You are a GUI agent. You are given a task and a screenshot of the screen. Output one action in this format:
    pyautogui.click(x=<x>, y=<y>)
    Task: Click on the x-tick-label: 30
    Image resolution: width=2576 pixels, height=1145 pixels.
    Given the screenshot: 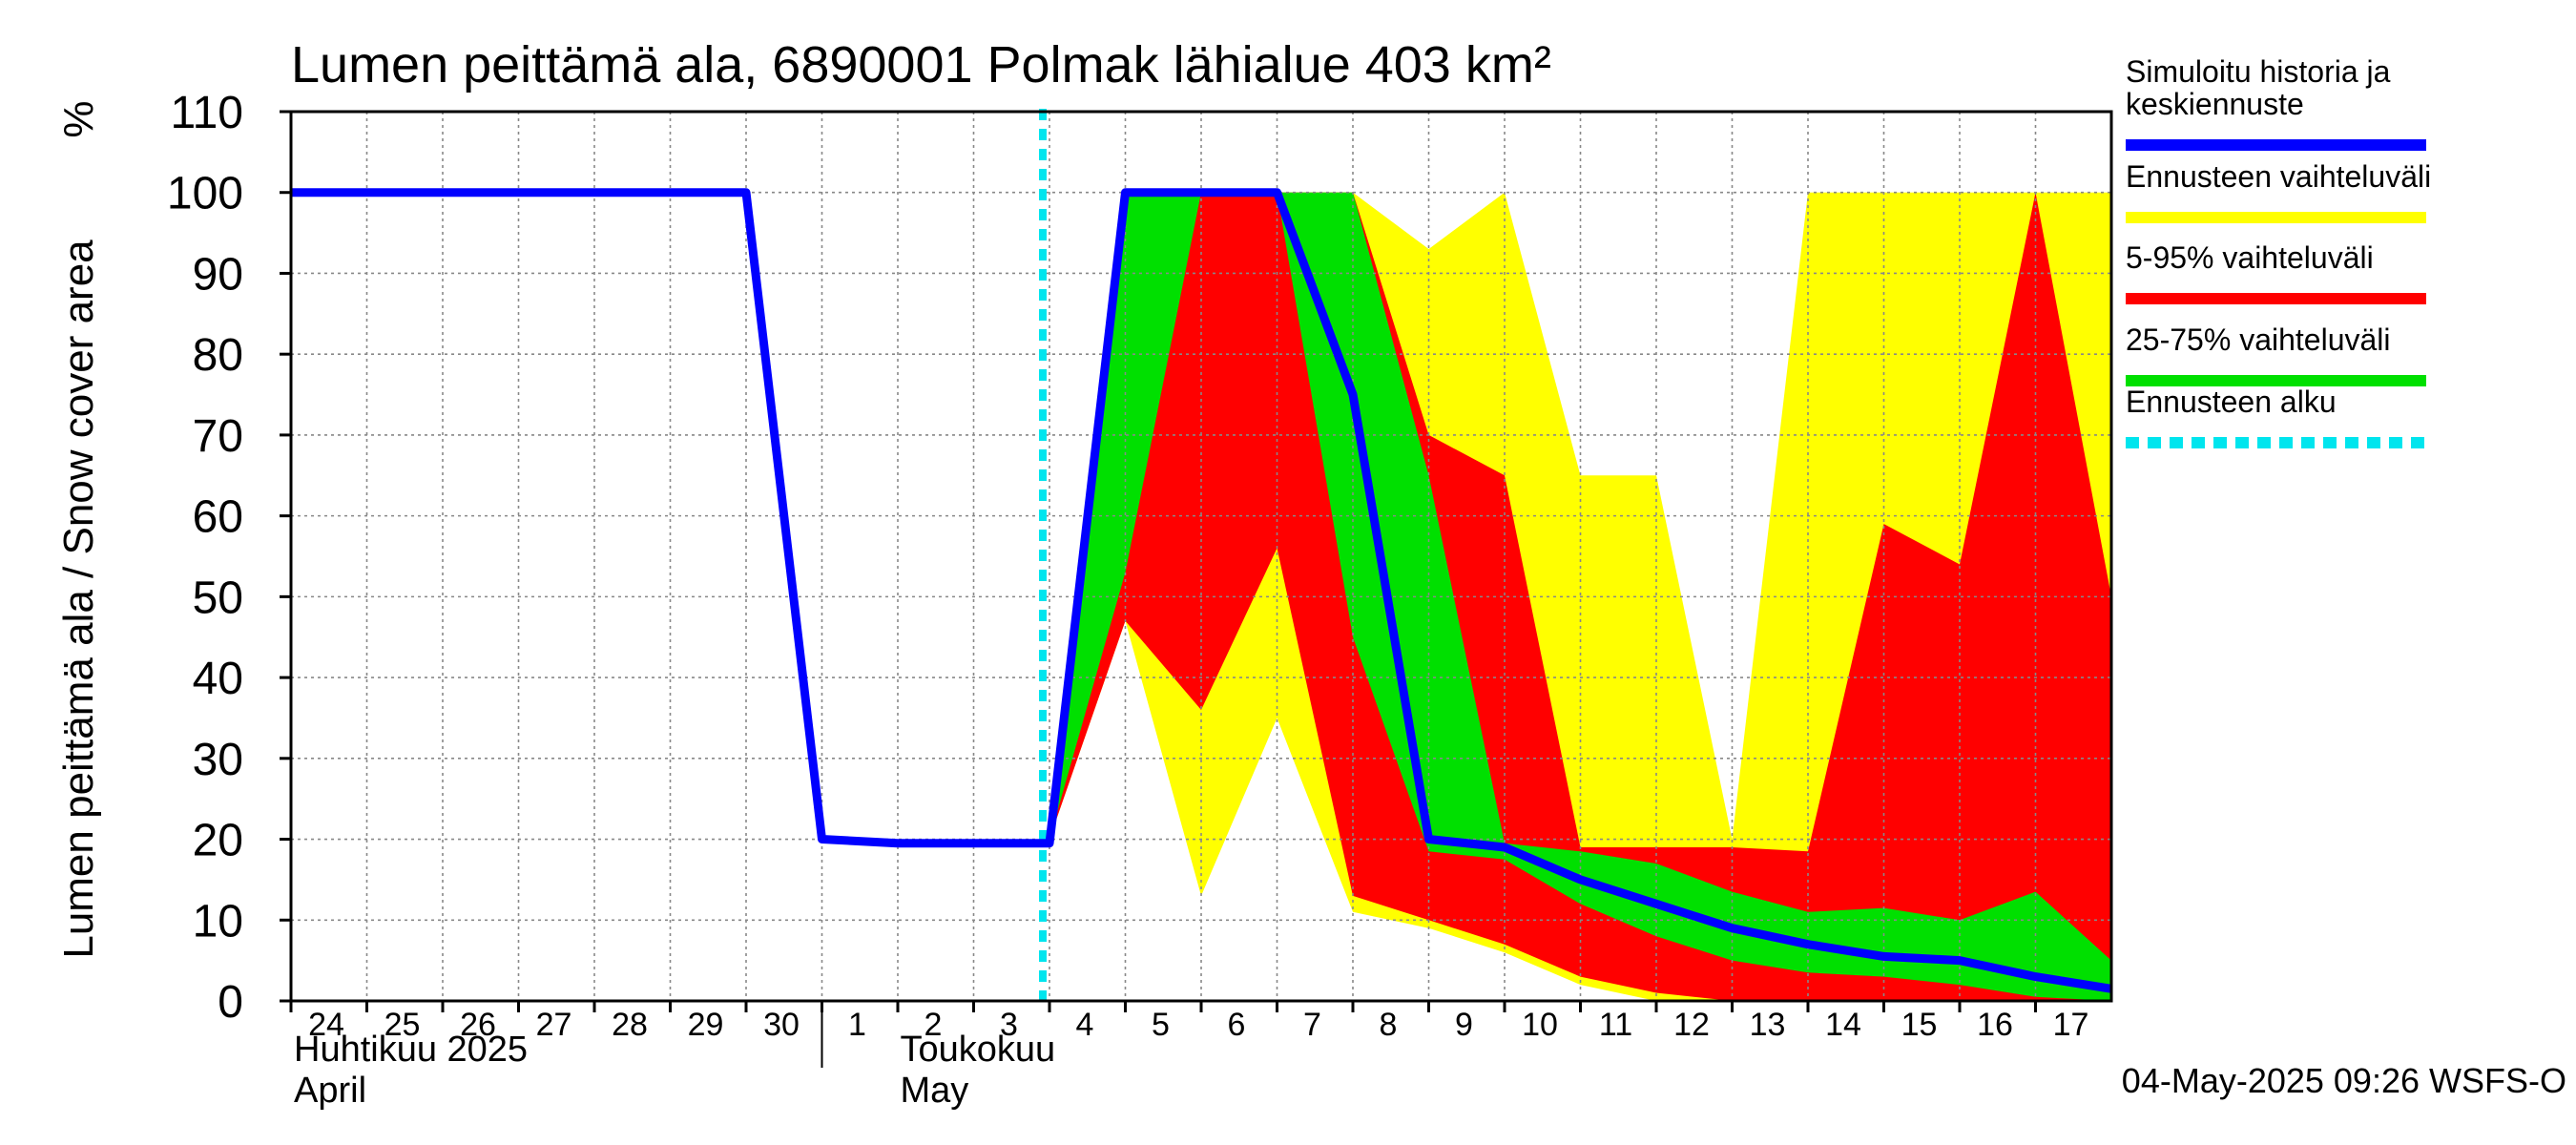 What is the action you would take?
    pyautogui.click(x=781, y=1025)
    